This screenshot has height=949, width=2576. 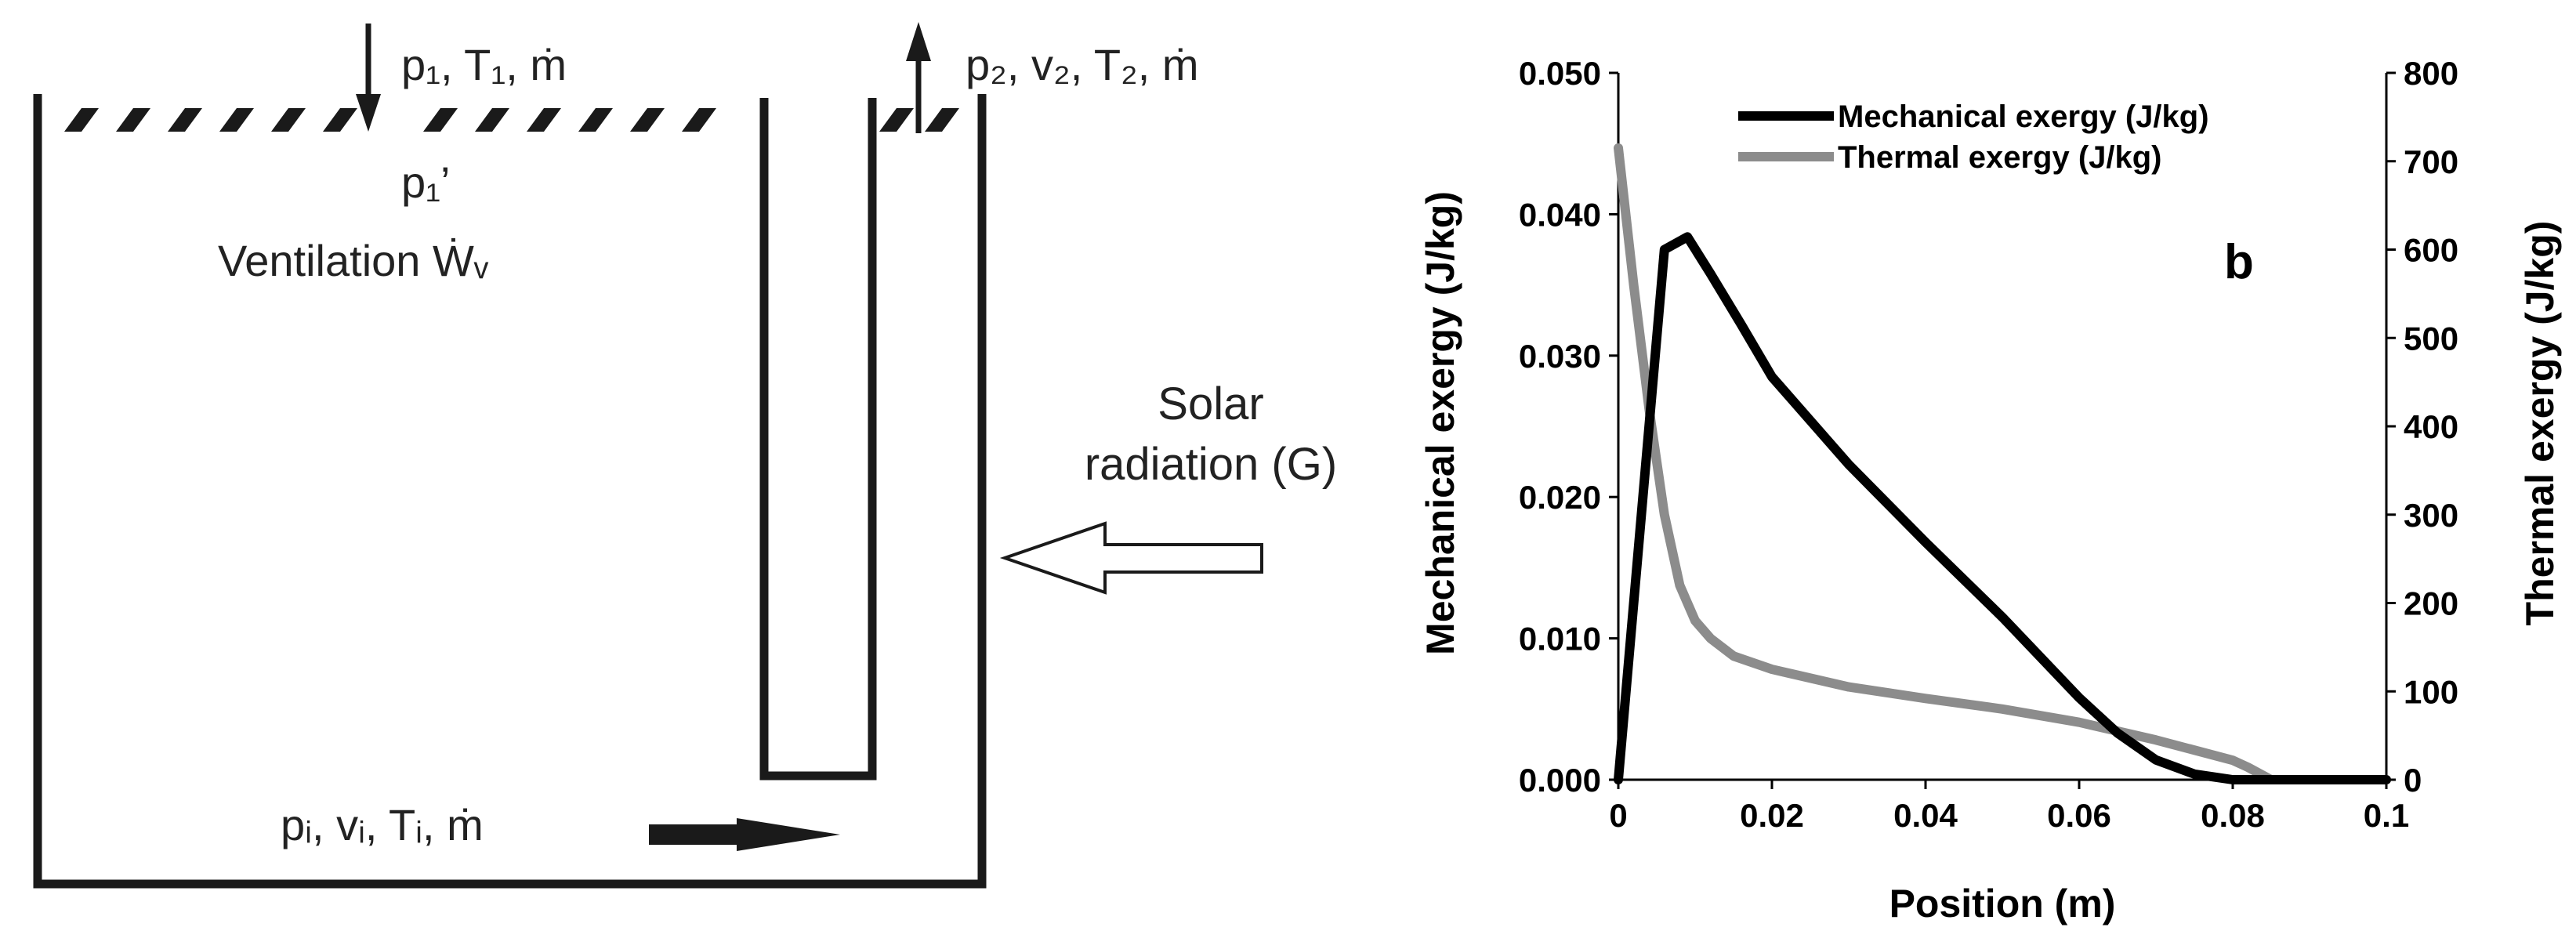 I want to click on right-tick-label: 300, so click(x=2431, y=515).